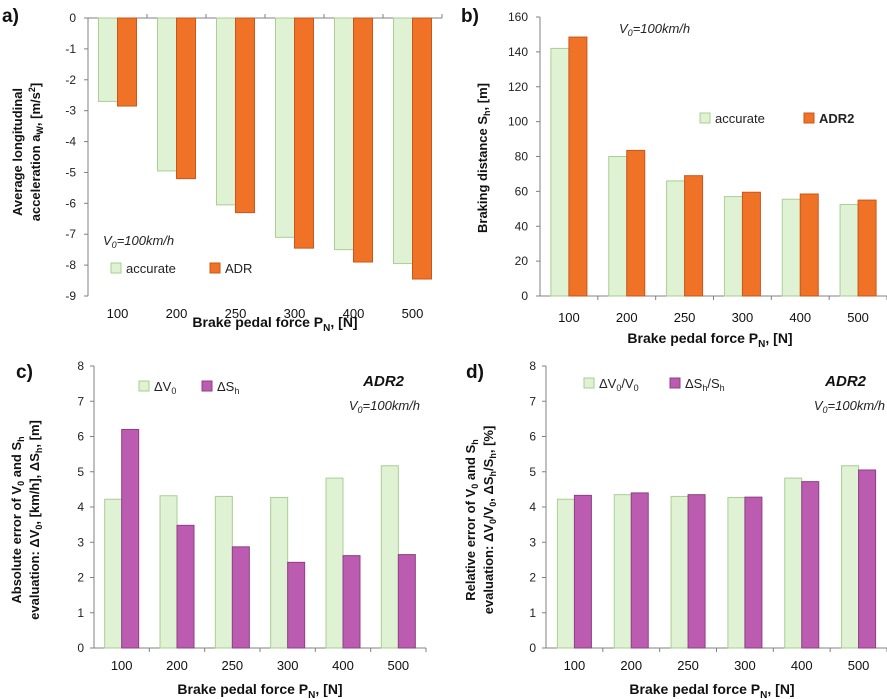 This screenshot has width=887, height=699. I want to click on panel-c-x-ticks: 100 200 250 300 400 500, so click(269, 660).